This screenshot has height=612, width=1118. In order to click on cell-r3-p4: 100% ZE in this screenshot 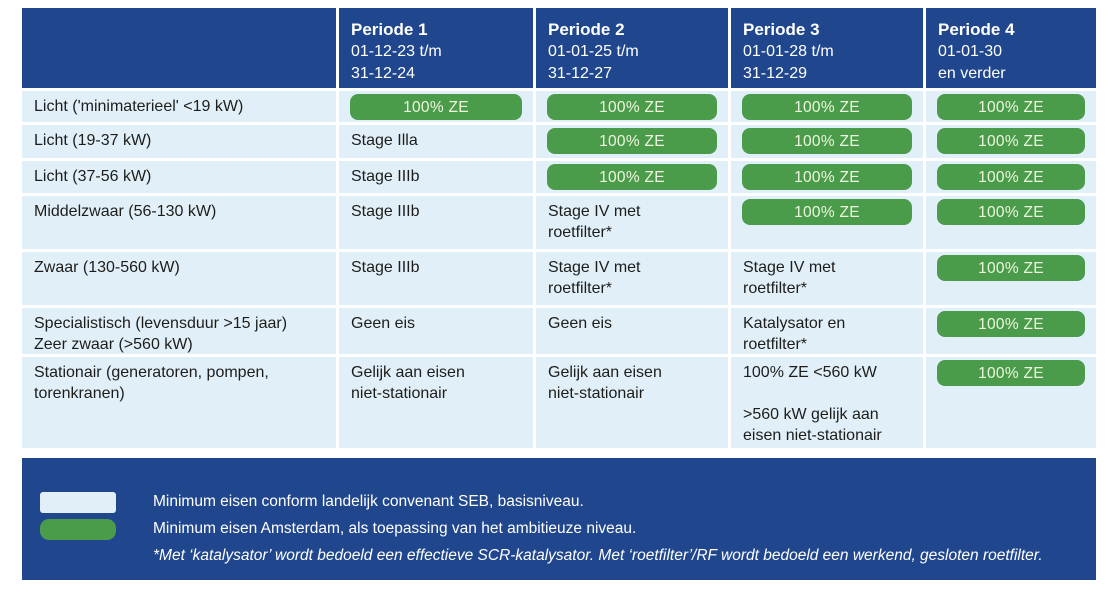, I will do `click(1011, 177)`.